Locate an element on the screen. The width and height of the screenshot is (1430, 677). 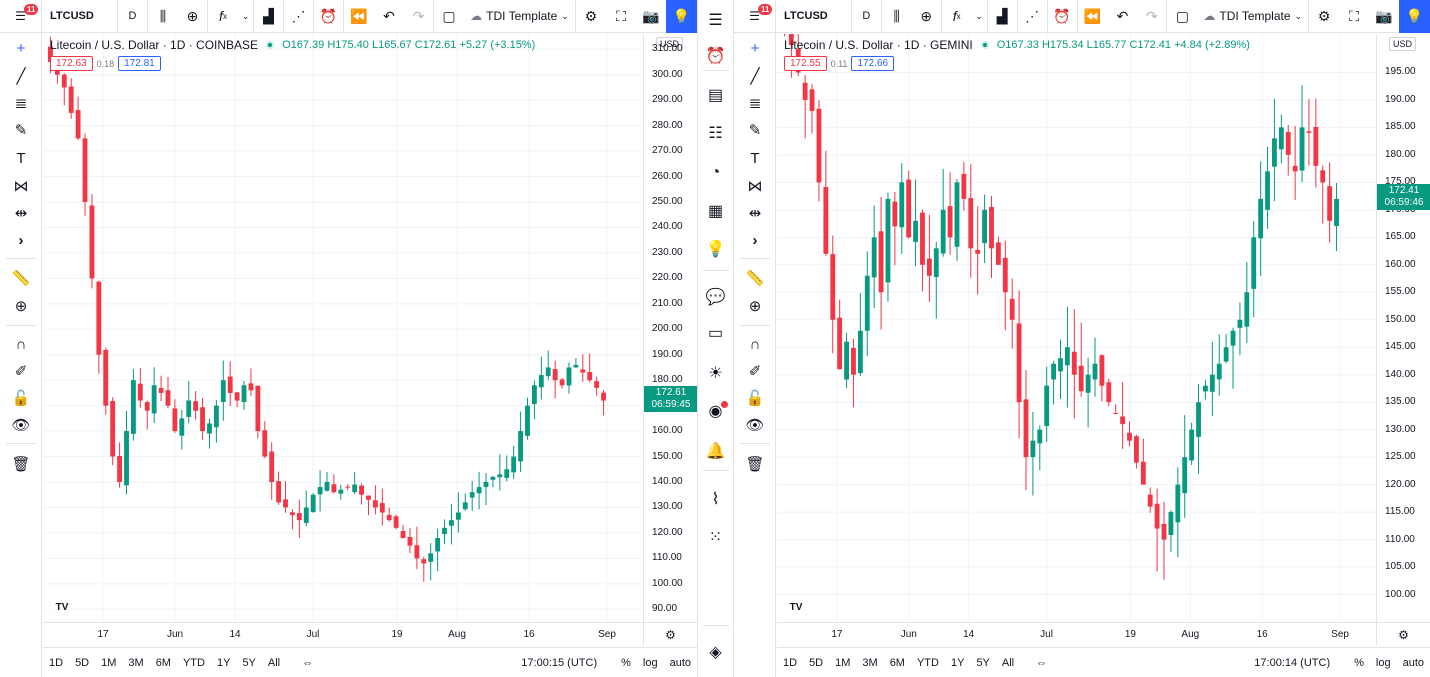
sell-button: 172.55 is located at coordinates (805, 63).